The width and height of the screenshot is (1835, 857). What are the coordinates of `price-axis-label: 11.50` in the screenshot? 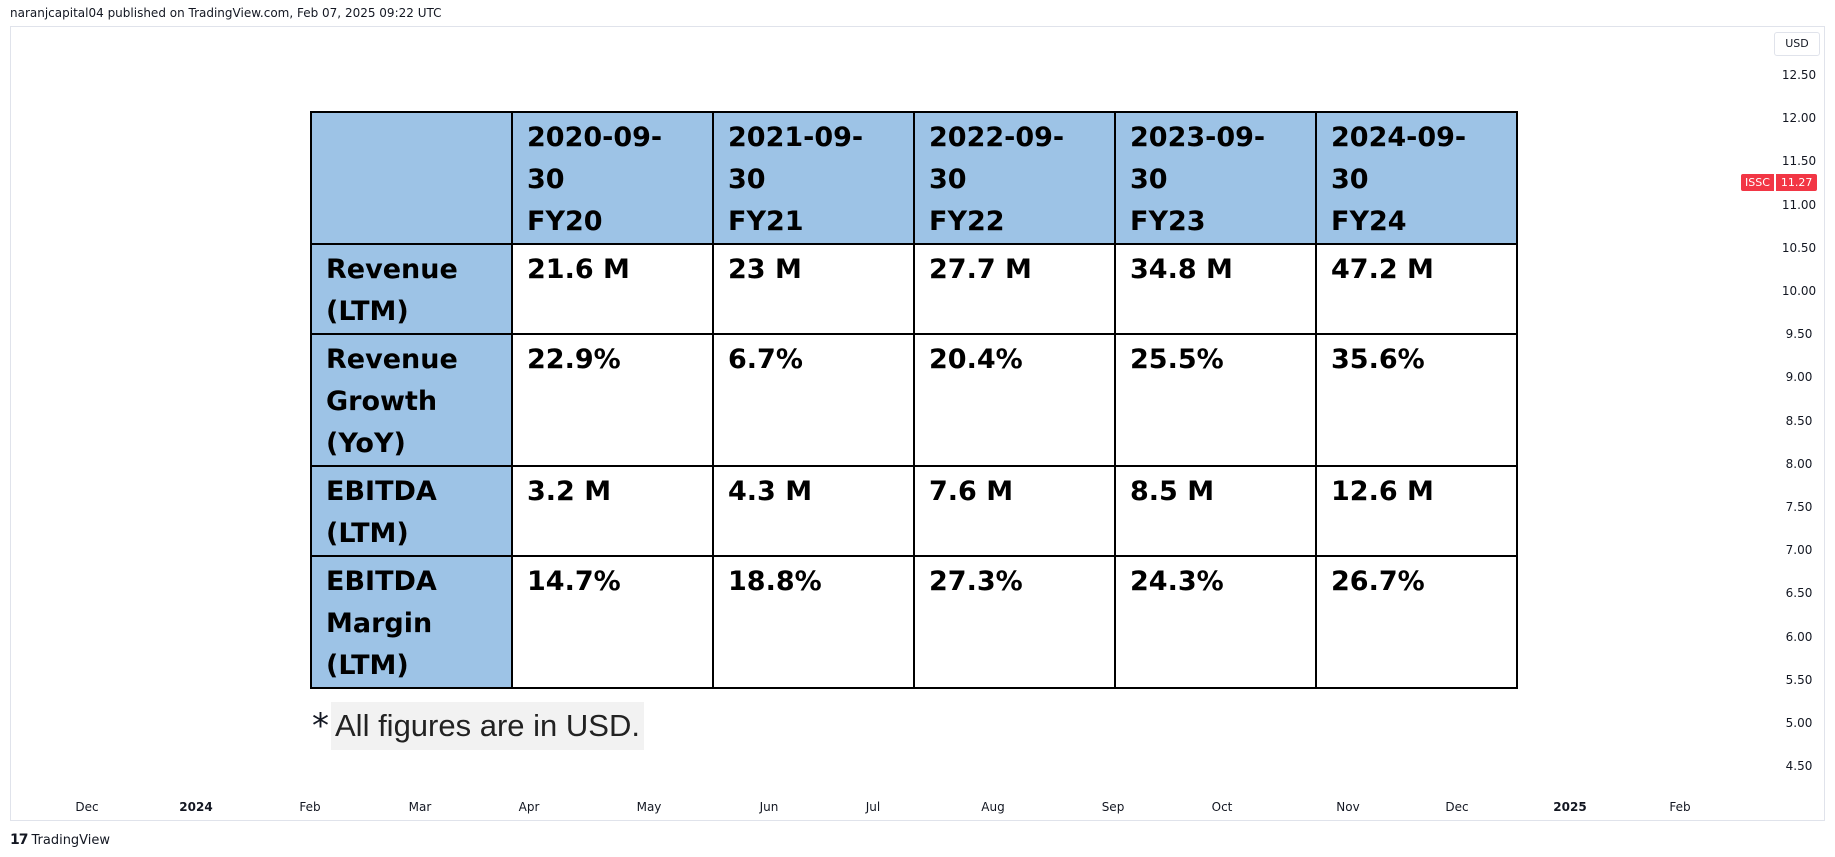 It's located at (1799, 161).